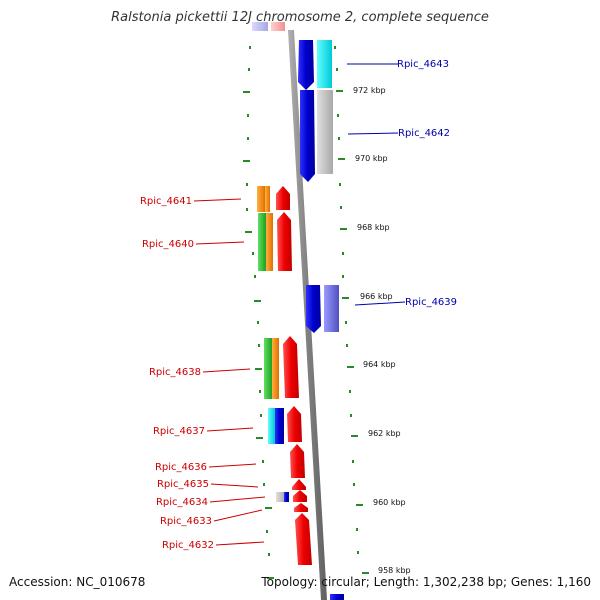  What do you see at coordinates (286, 497) in the screenshot?
I see `gene-block-rpic-4634-b` at bounding box center [286, 497].